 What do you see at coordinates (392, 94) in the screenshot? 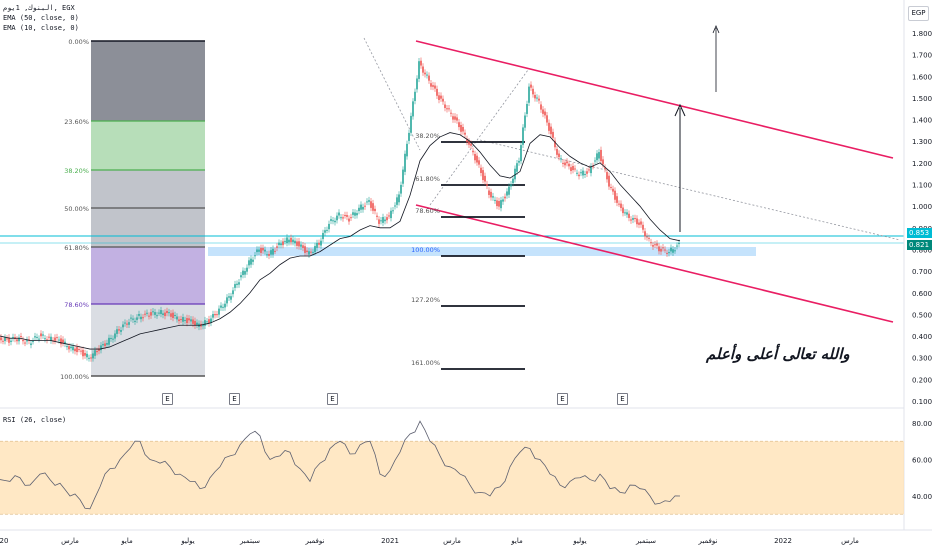
I see `trend-dashed-line` at bounding box center [392, 94].